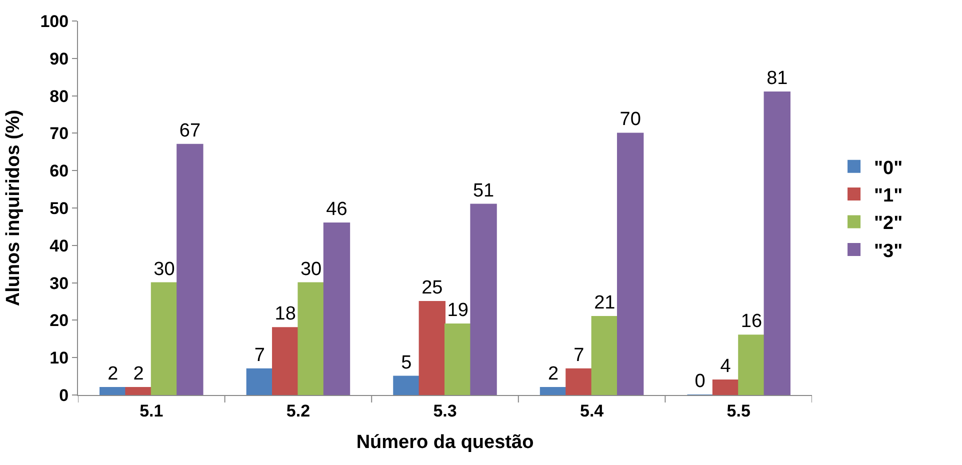  What do you see at coordinates (445, 443) in the screenshot?
I see `x-axis-title: Número da questão` at bounding box center [445, 443].